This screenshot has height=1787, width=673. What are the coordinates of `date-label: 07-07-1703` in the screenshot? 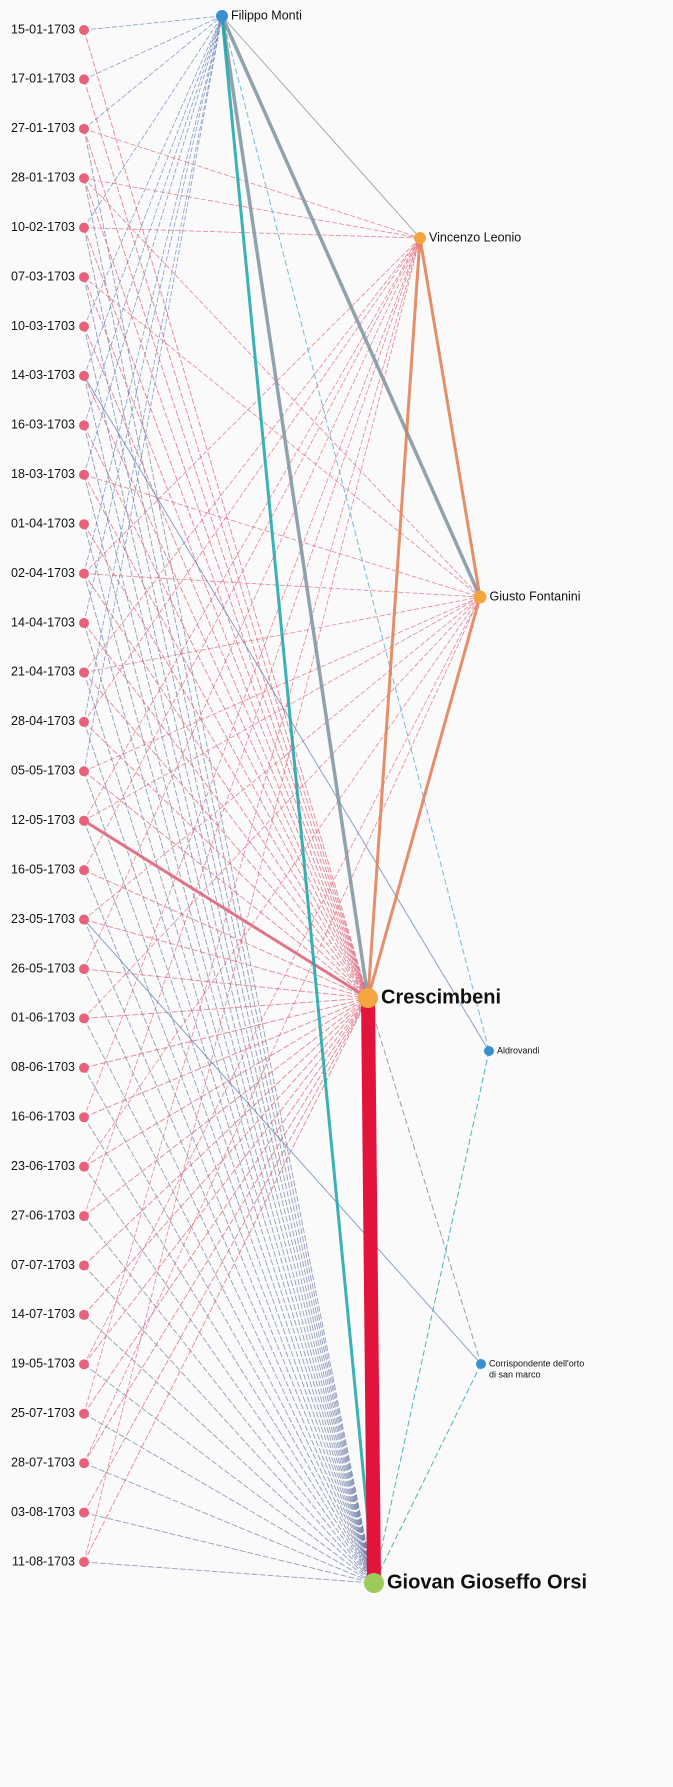 It's located at (43, 1265).